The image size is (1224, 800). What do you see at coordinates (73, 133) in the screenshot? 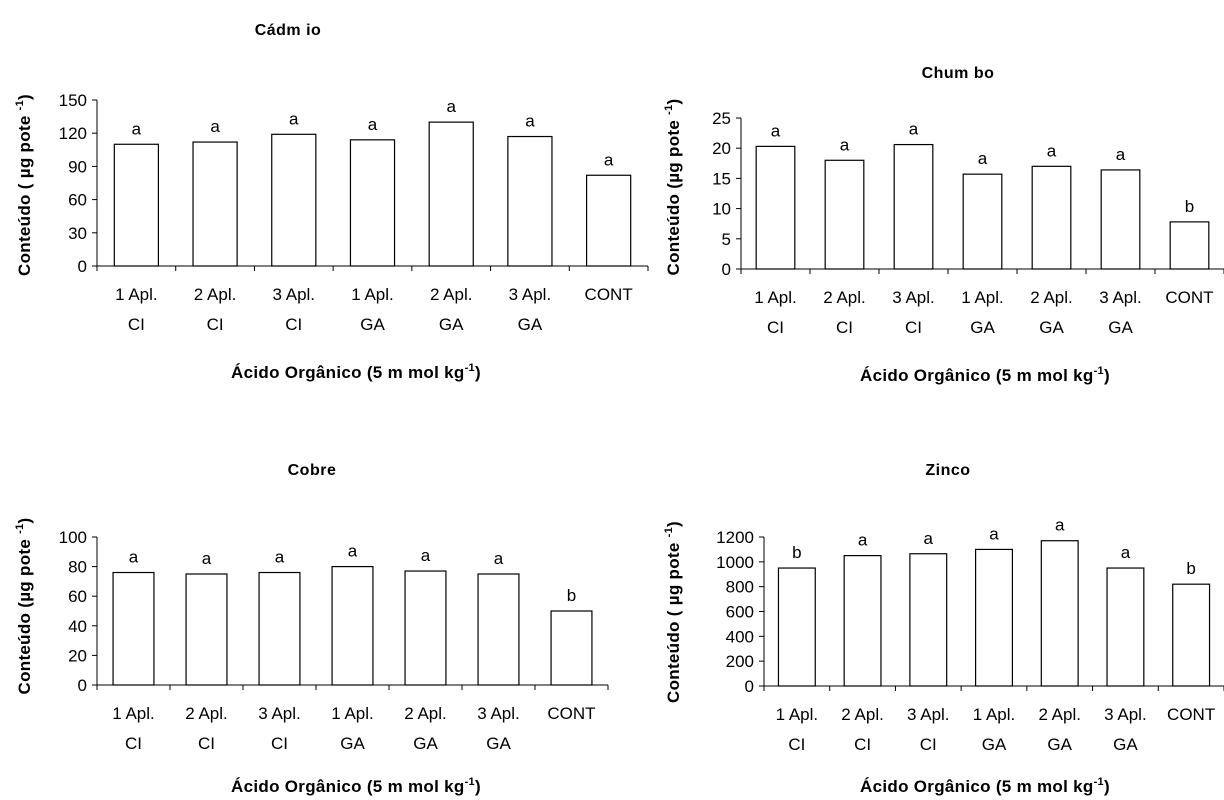
I see `y-tick-label: 120` at bounding box center [73, 133].